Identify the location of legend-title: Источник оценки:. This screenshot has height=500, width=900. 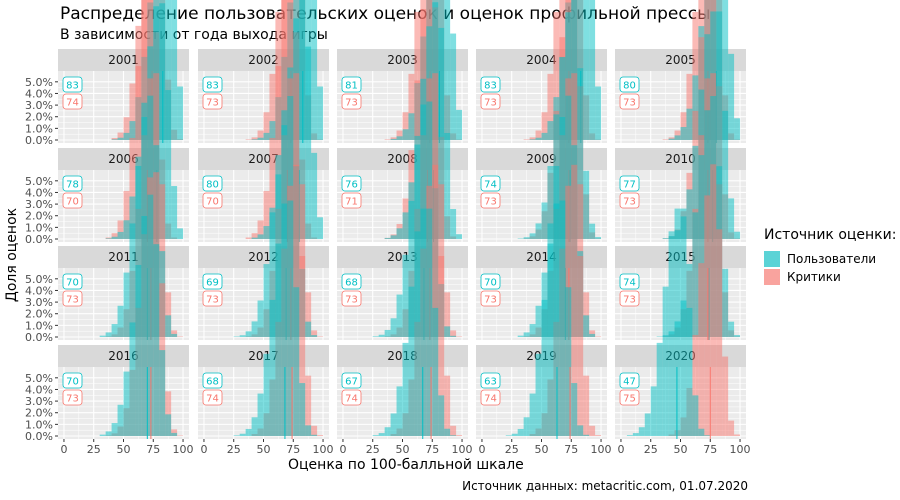
(830, 235).